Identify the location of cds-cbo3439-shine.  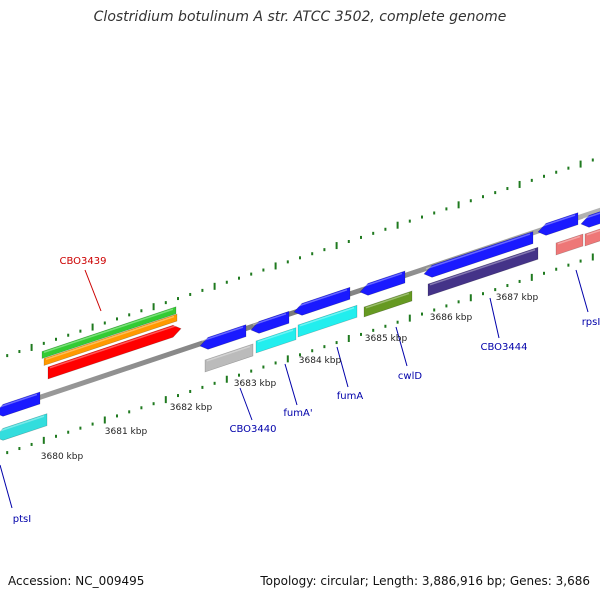
(114, 346).